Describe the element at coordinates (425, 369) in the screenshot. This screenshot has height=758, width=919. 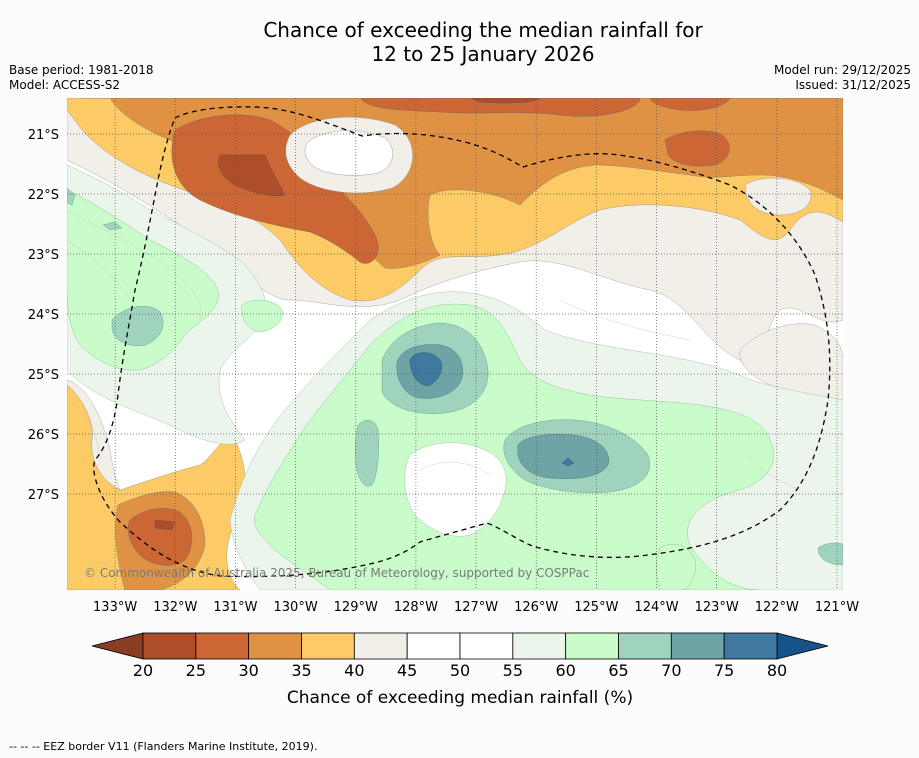
I see `contour-75-80-central` at that location.